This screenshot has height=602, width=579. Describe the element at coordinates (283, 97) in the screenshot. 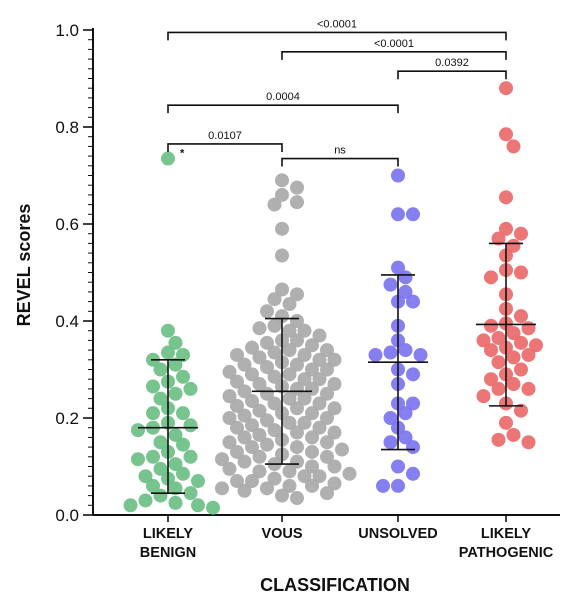

I see `p-value-label: 0.0004` at that location.